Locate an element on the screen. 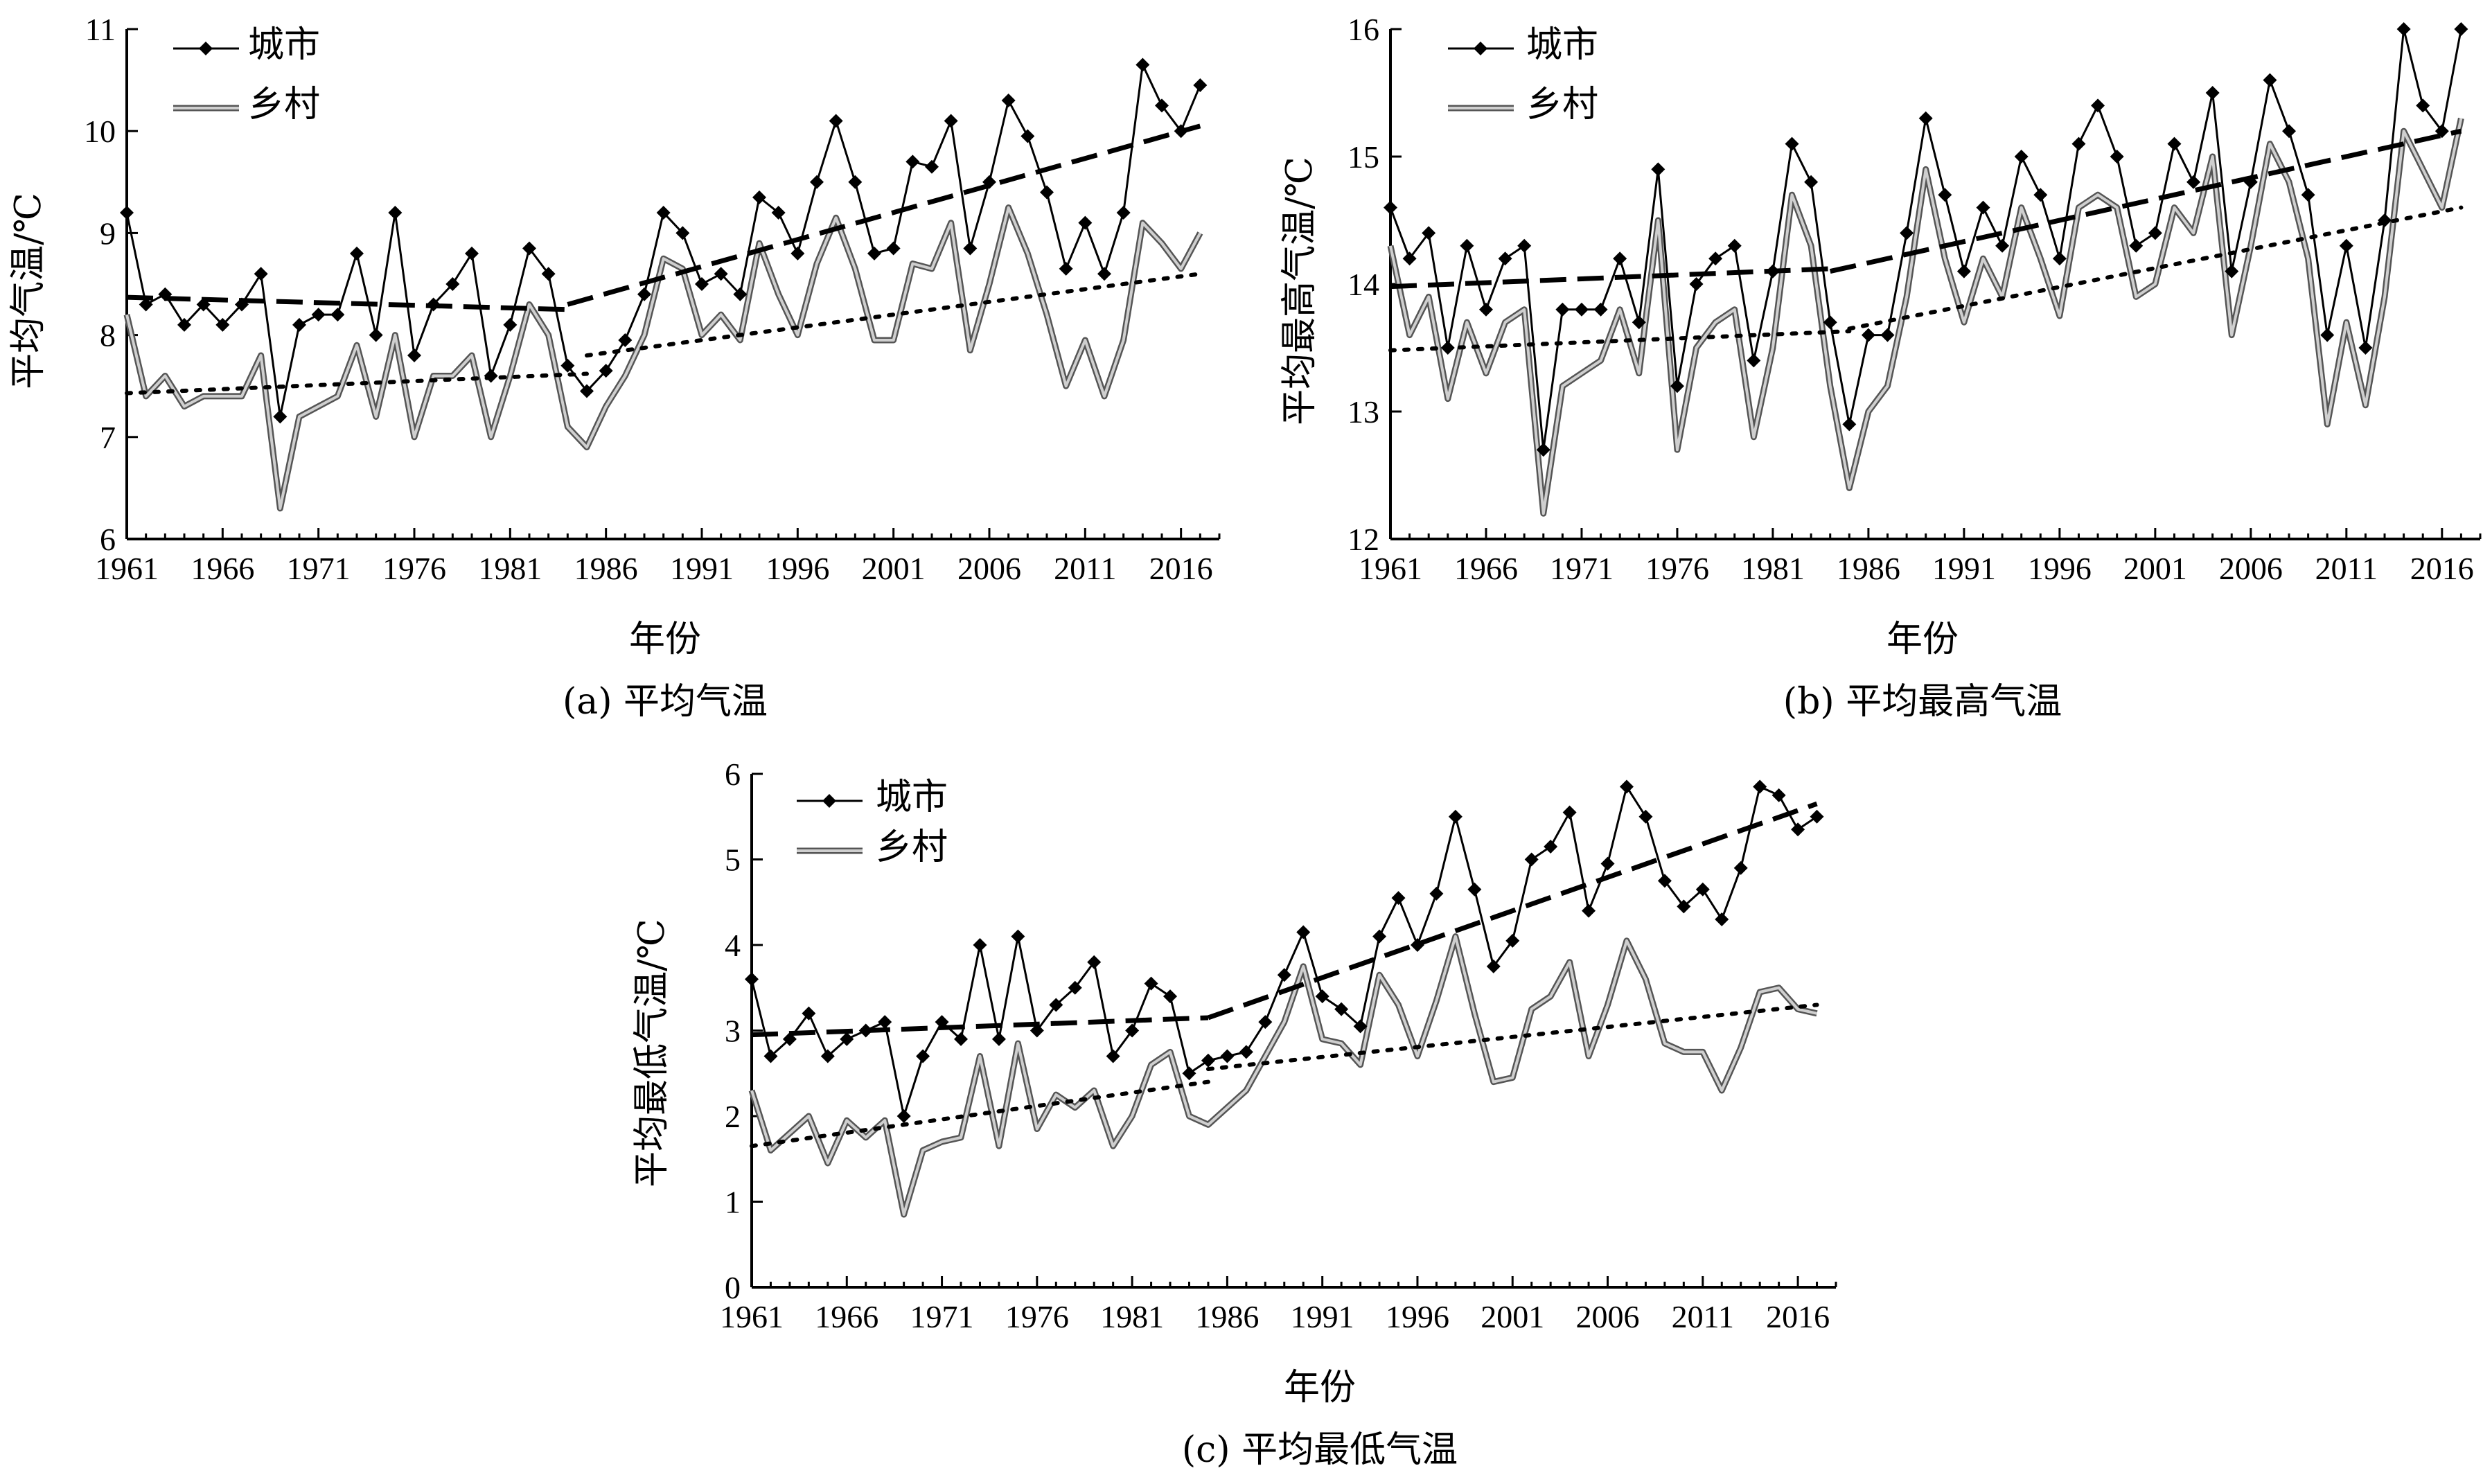 This screenshot has width=2492, height=1484. y-tick-label-a: 7 is located at coordinates (108, 437).